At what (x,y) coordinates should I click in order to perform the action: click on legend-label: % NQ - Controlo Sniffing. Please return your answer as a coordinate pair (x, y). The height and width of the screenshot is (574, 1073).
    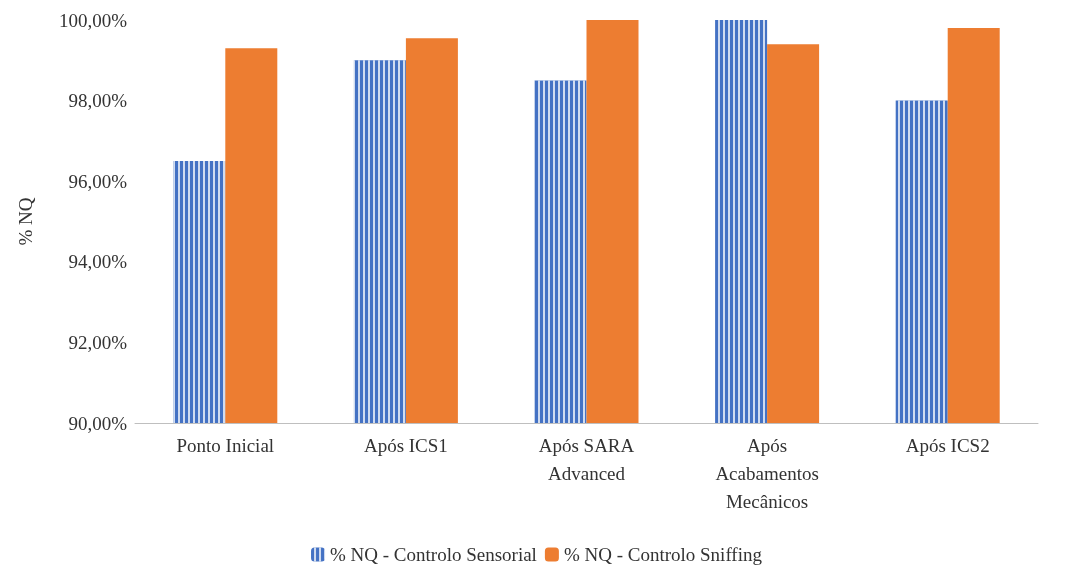
    Looking at the image, I should click on (663, 554).